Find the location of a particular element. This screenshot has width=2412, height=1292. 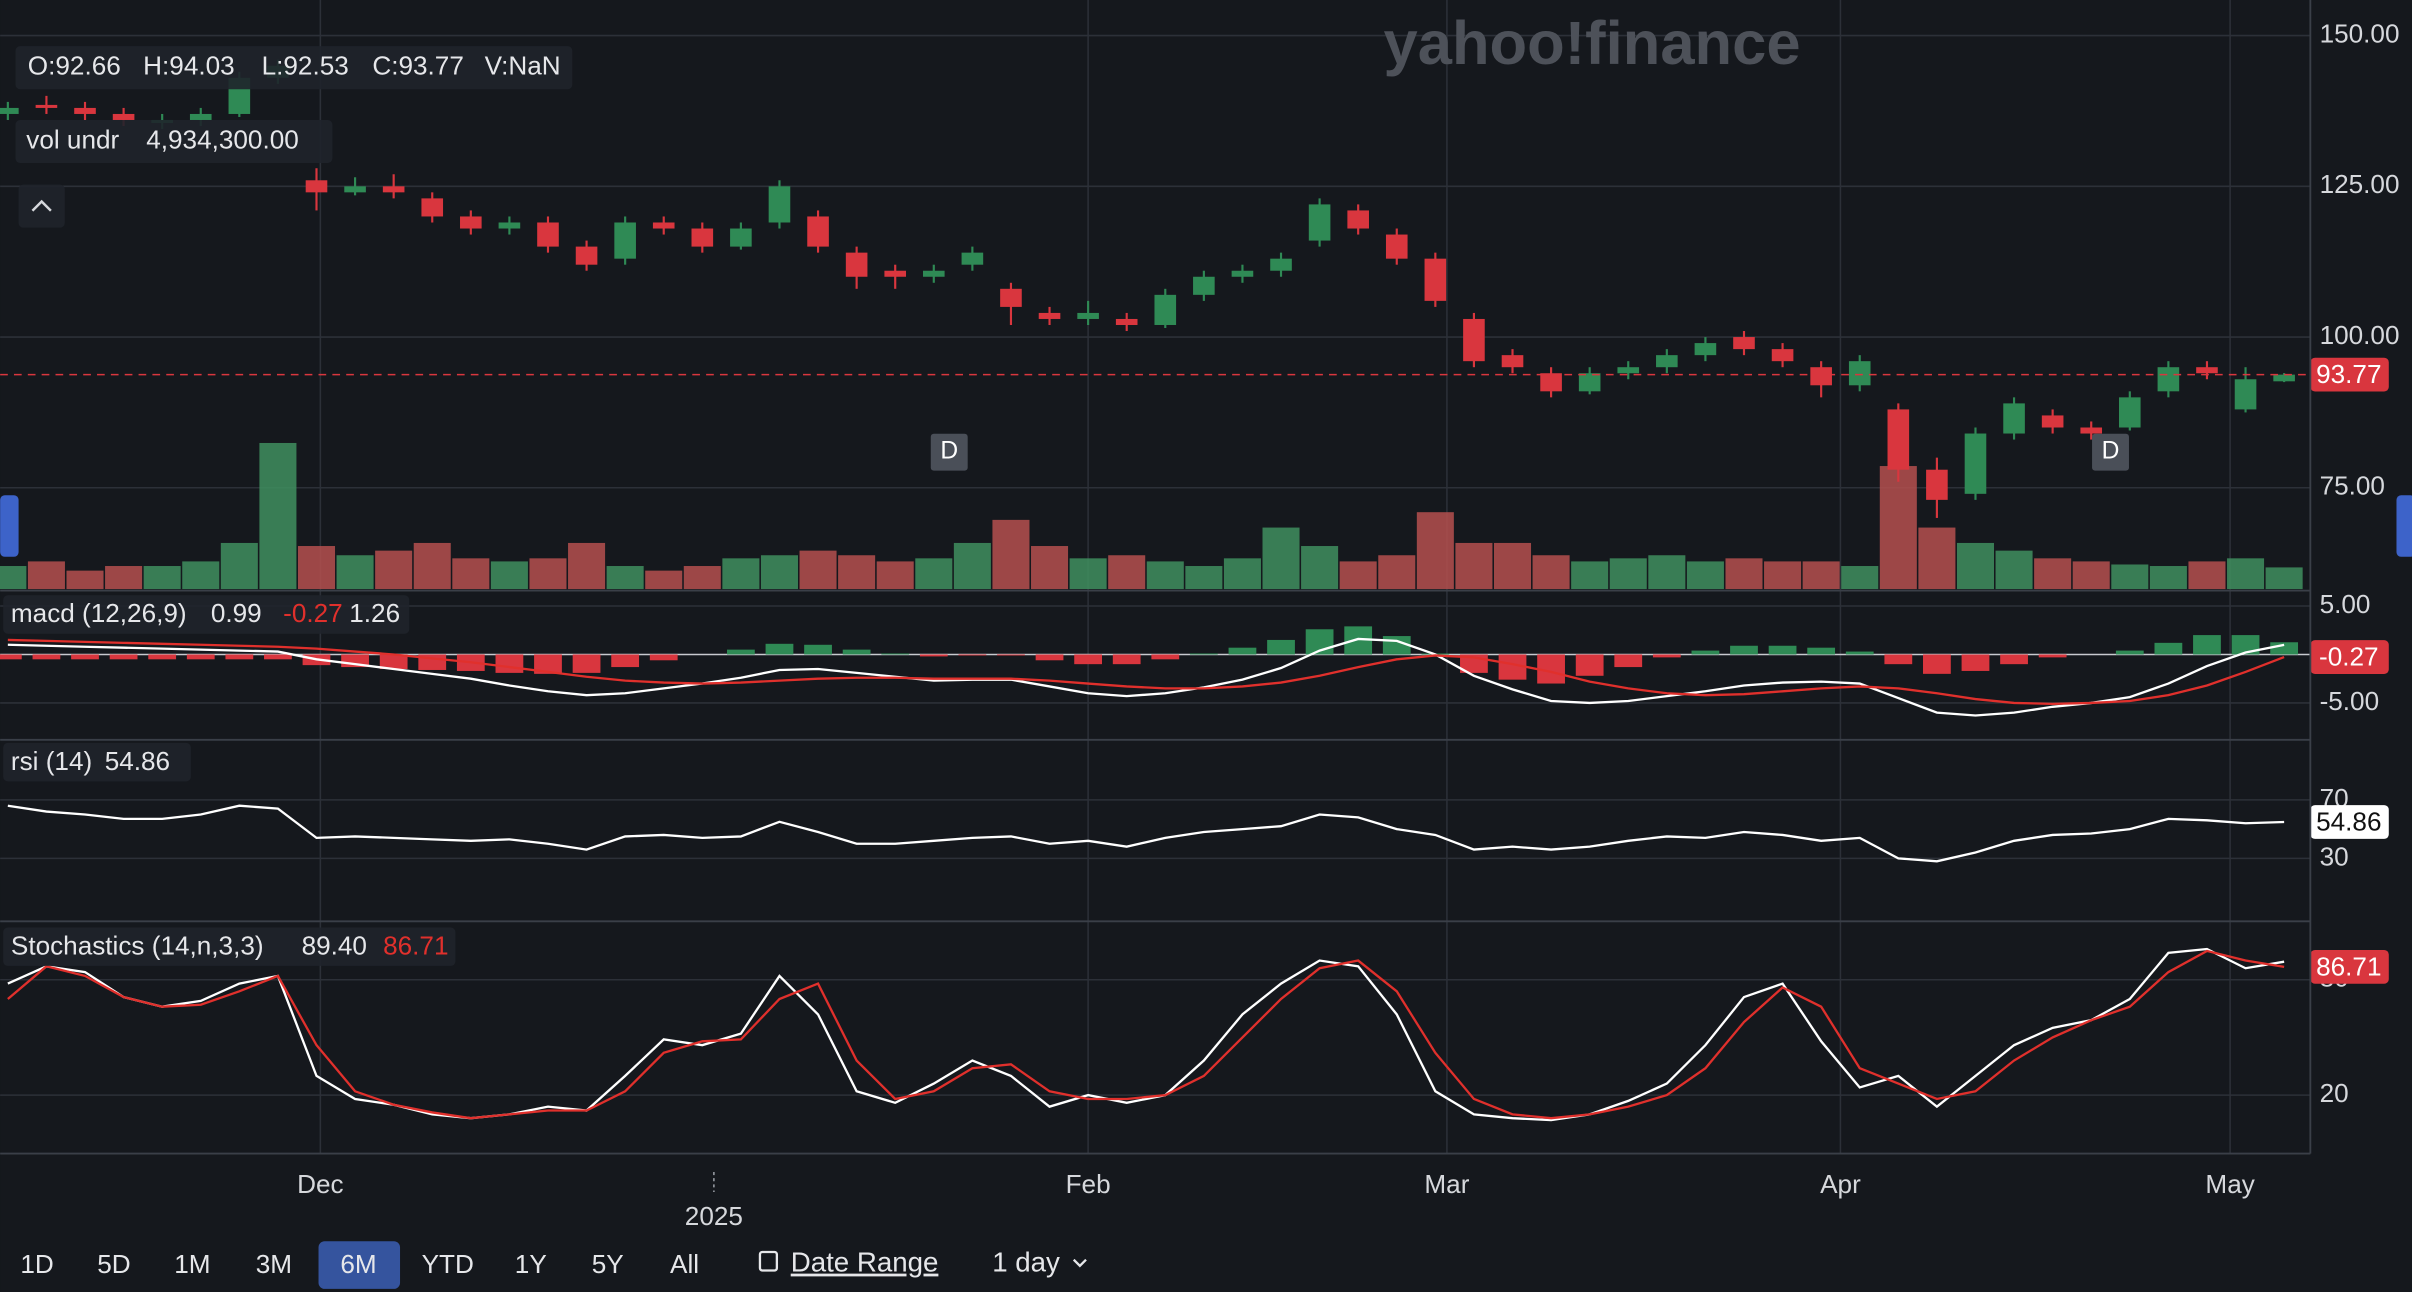

x-tick-label: Dec is located at coordinates (320, 1184).